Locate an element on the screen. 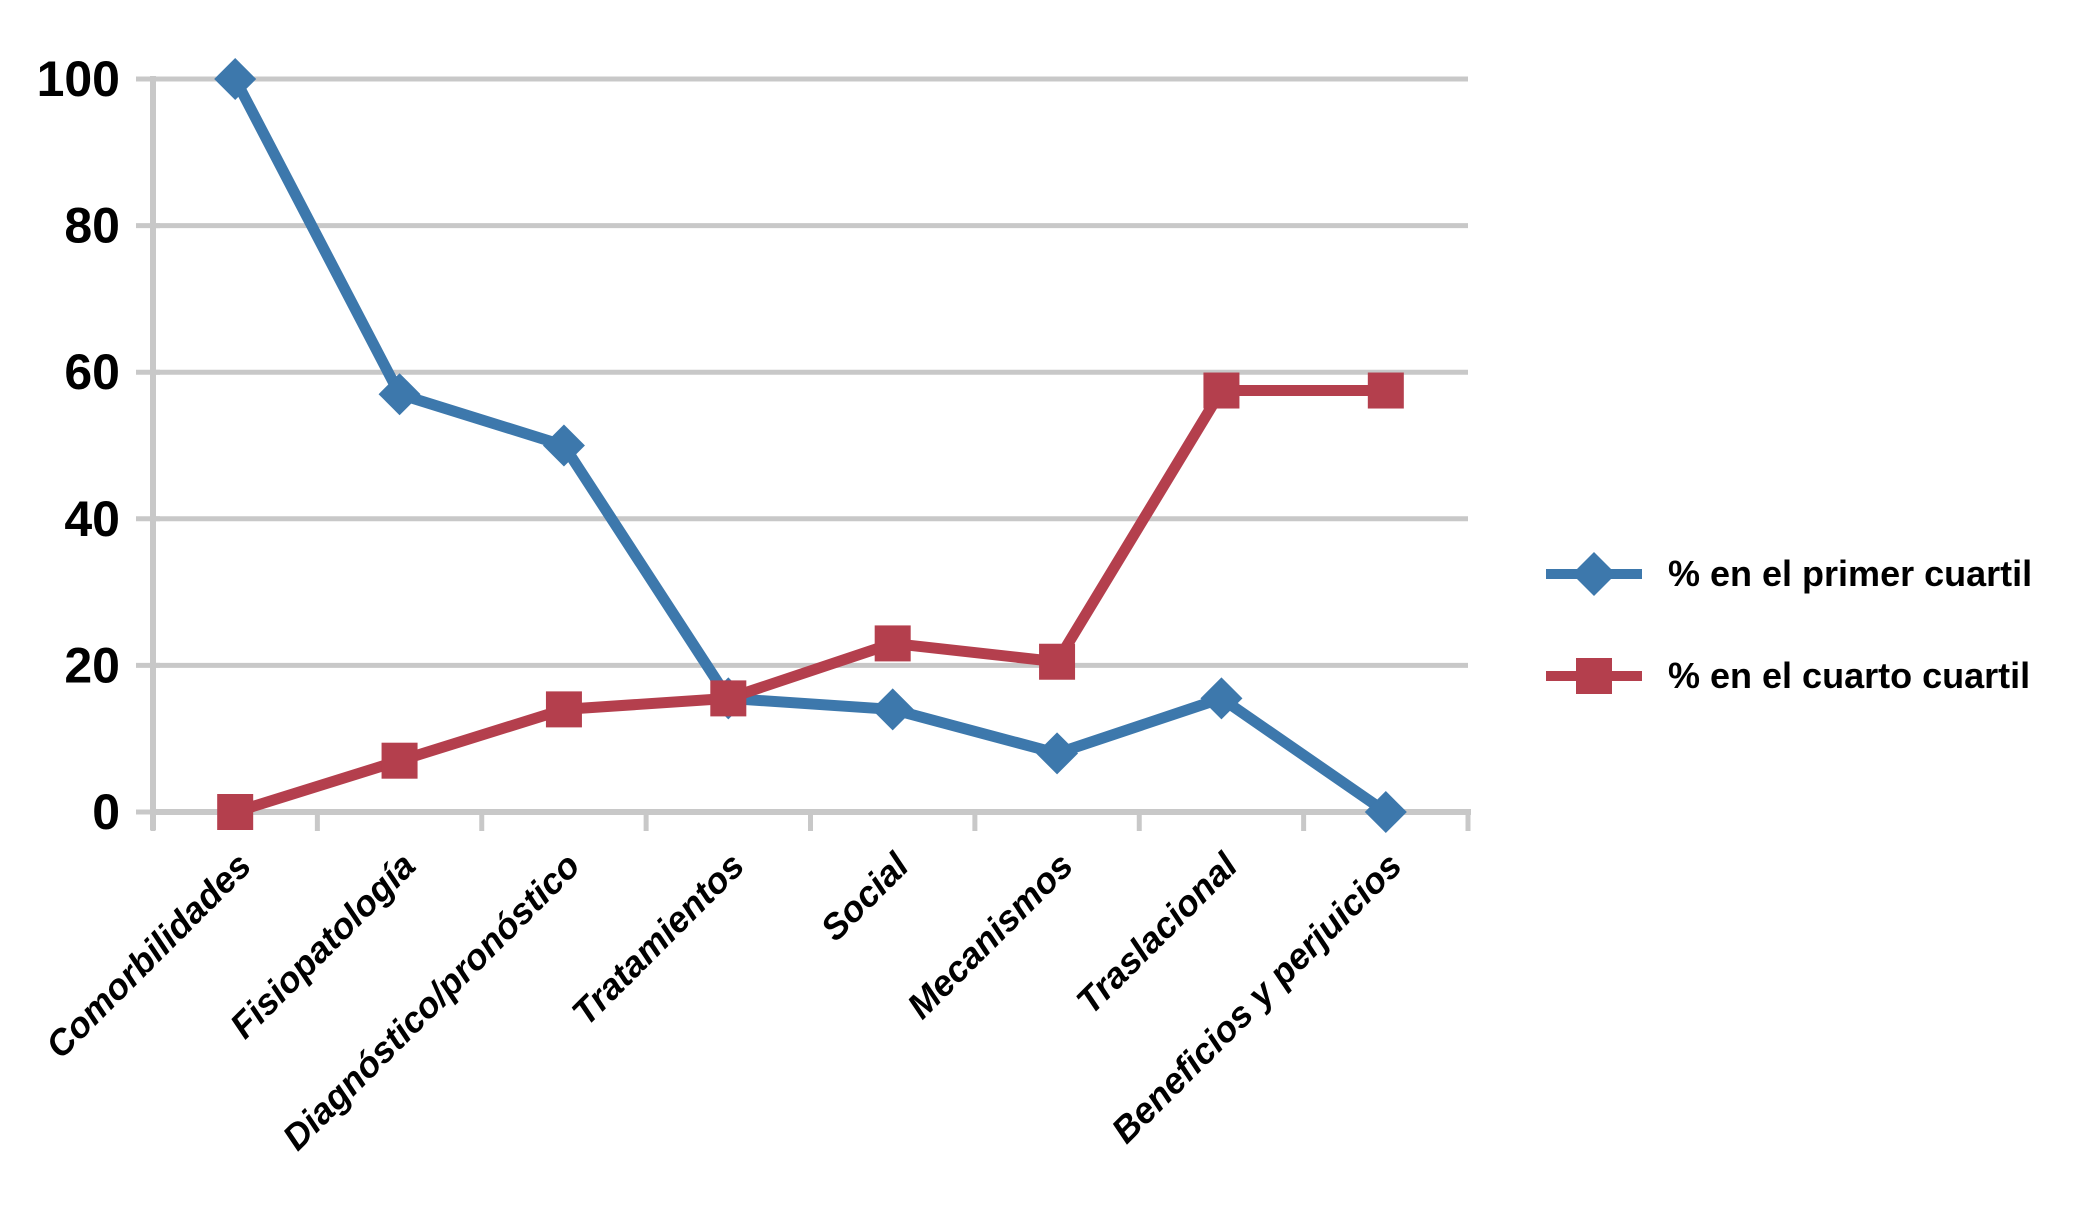 The image size is (2095, 1215). y-axis-label: 20 is located at coordinates (92, 665).